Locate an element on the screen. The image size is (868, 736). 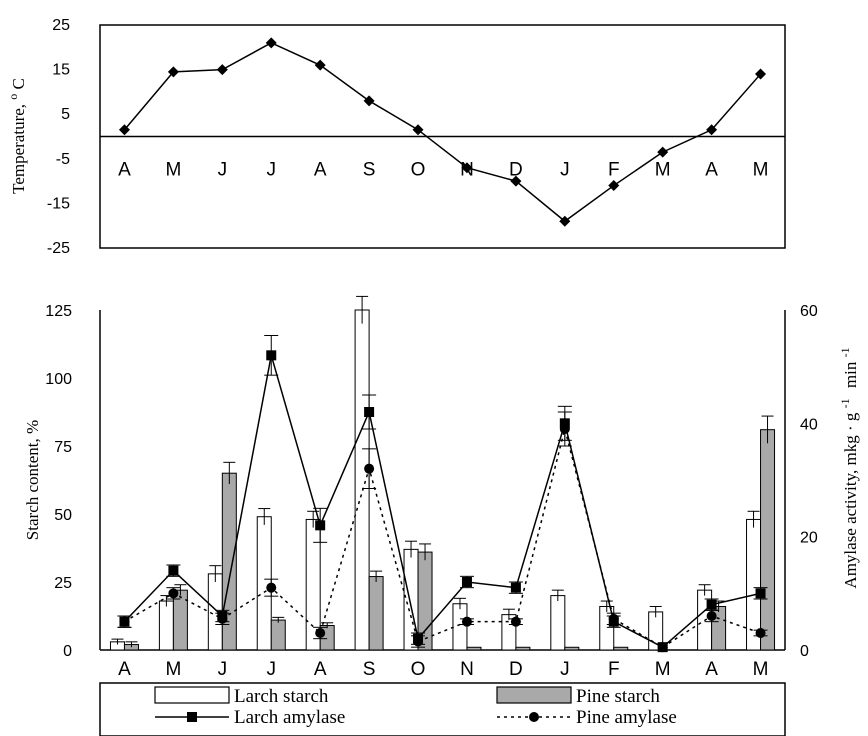
legend-larch-amylase-marker is located at coordinates (192, 717).